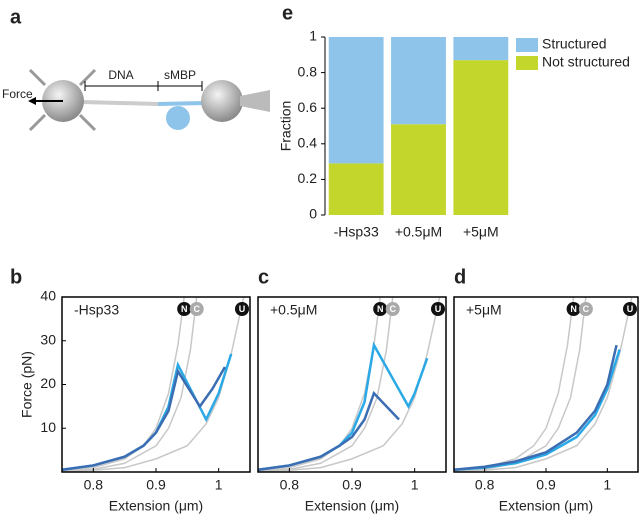  I want to click on y-tick-label: 30, so click(48, 339).